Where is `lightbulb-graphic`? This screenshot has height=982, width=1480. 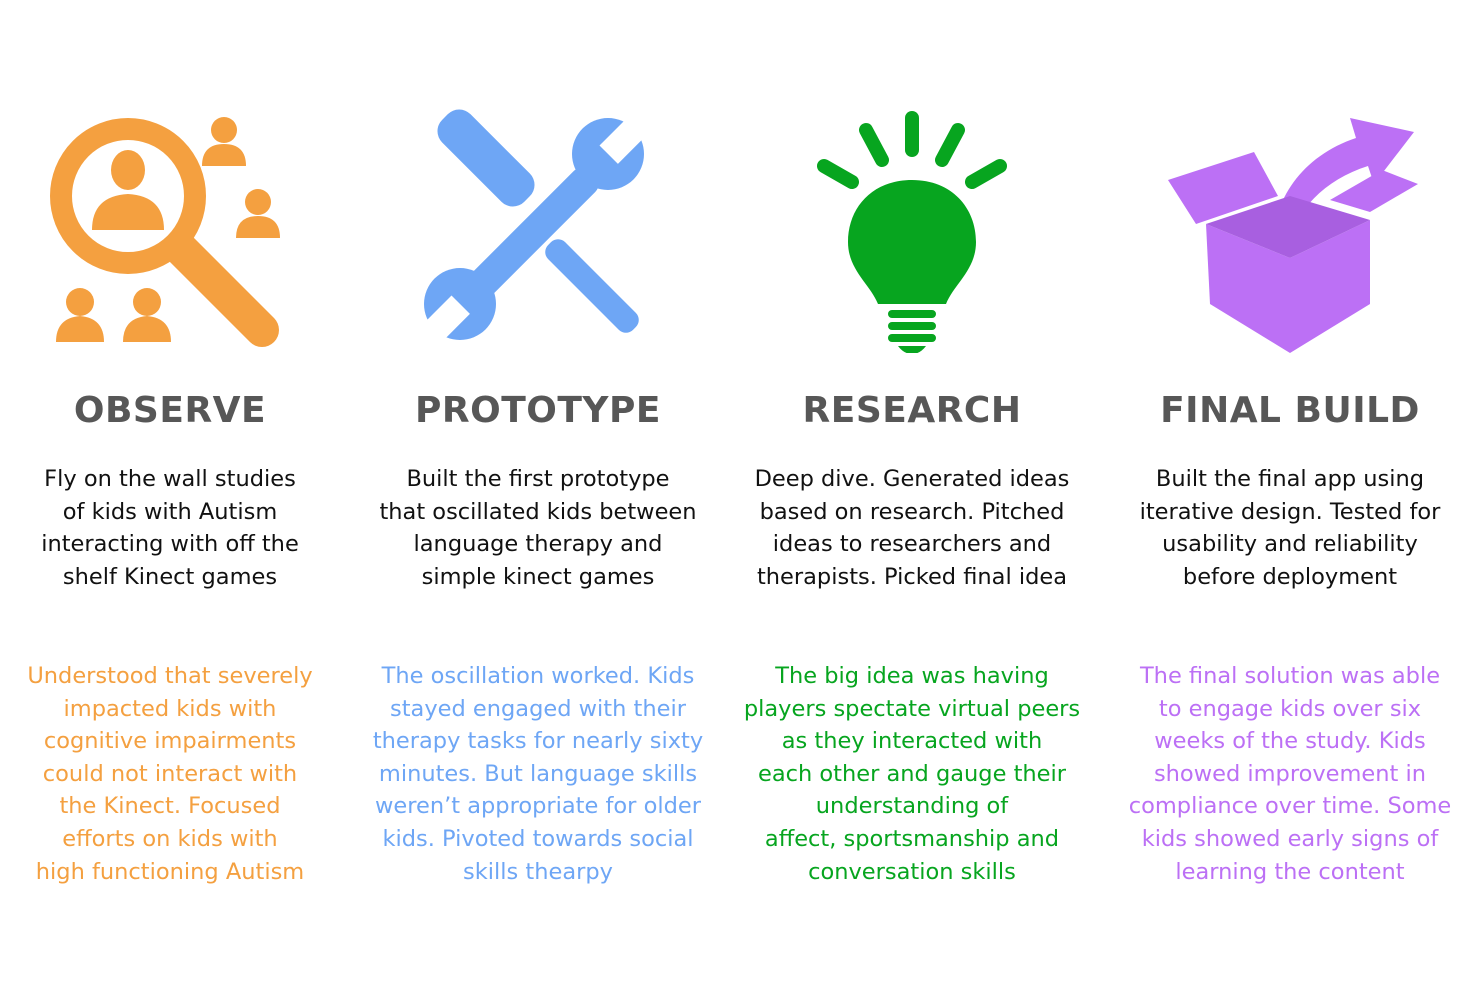
lightbulb-graphic is located at coordinates (912, 232).